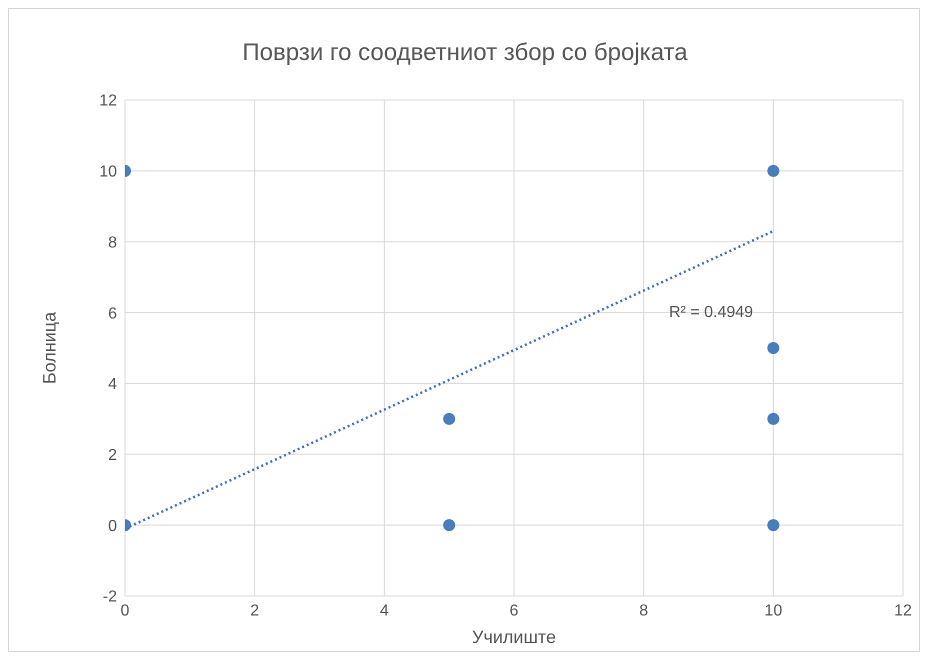  What do you see at coordinates (113, 455) in the screenshot?
I see `y-tick-label: 2` at bounding box center [113, 455].